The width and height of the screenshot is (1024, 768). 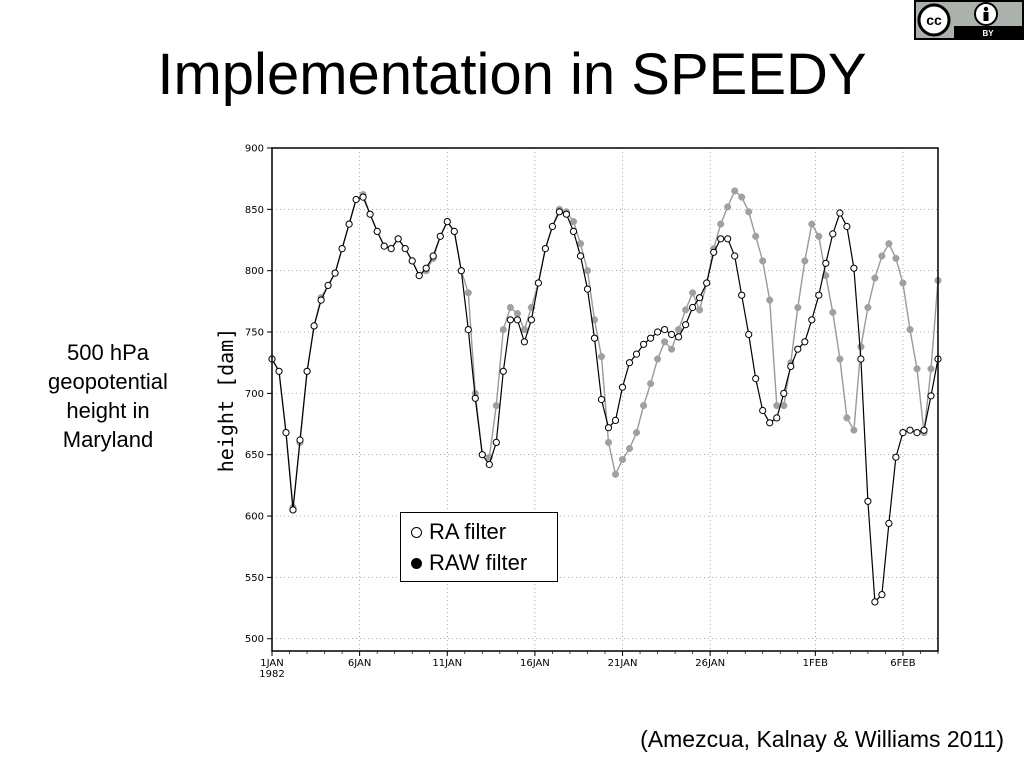 What do you see at coordinates (254, 149) in the screenshot?
I see `y-tick-label: 900` at bounding box center [254, 149].